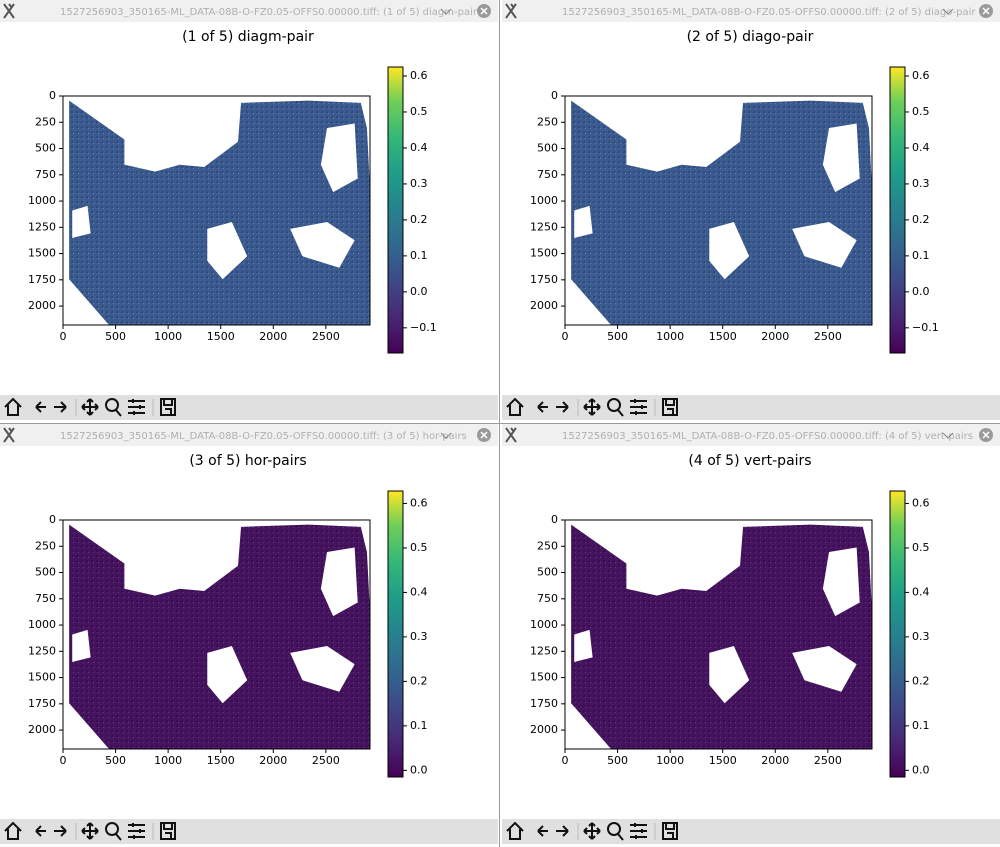 The width and height of the screenshot is (1000, 847). What do you see at coordinates (42, 703) in the screenshot?
I see `y-tick-label: 1750` at bounding box center [42, 703].